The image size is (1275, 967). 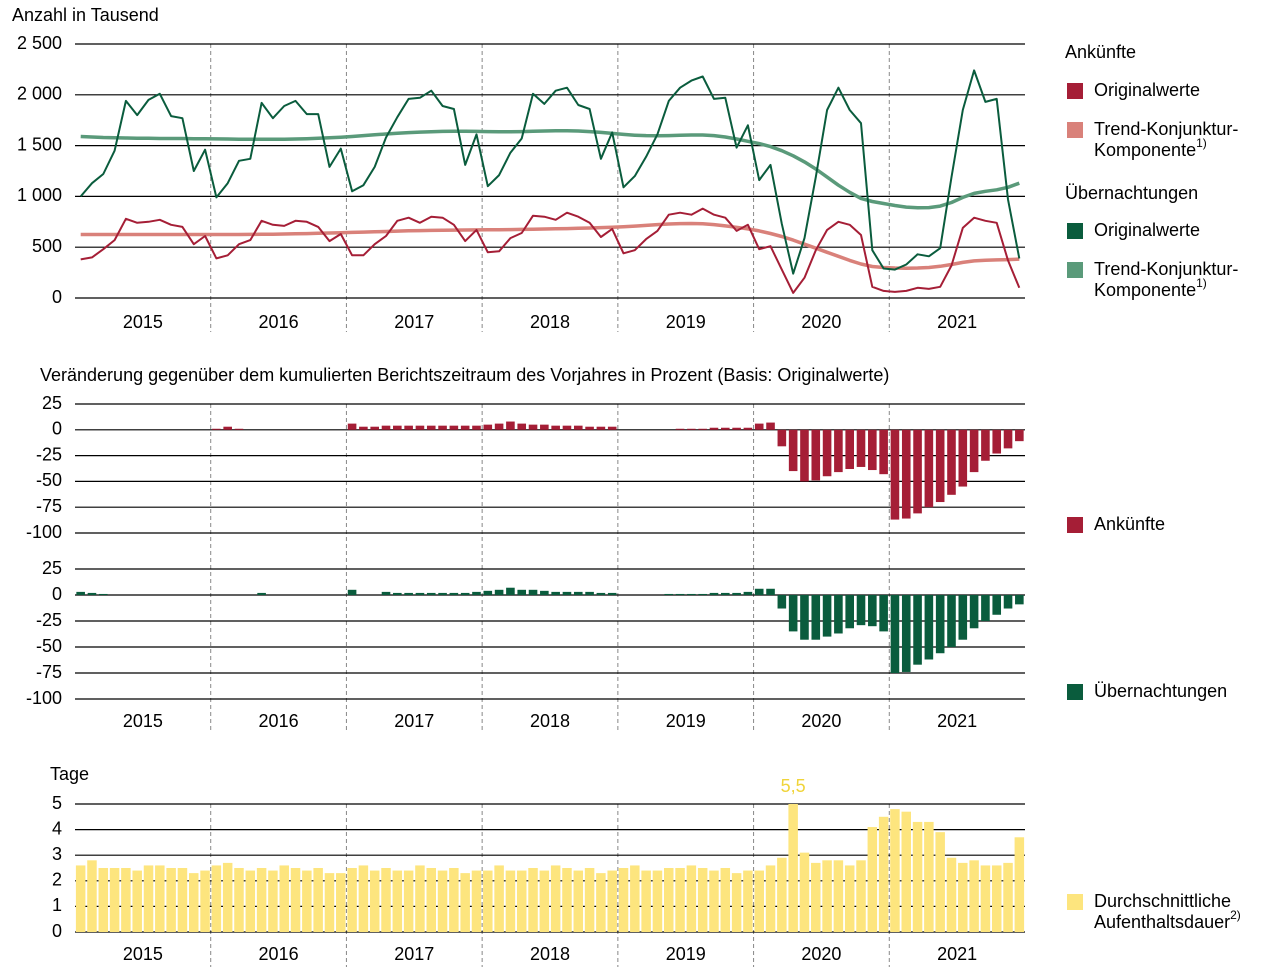 What do you see at coordinates (44, 532) in the screenshot?
I see `y-tick-label: -100` at bounding box center [44, 532].